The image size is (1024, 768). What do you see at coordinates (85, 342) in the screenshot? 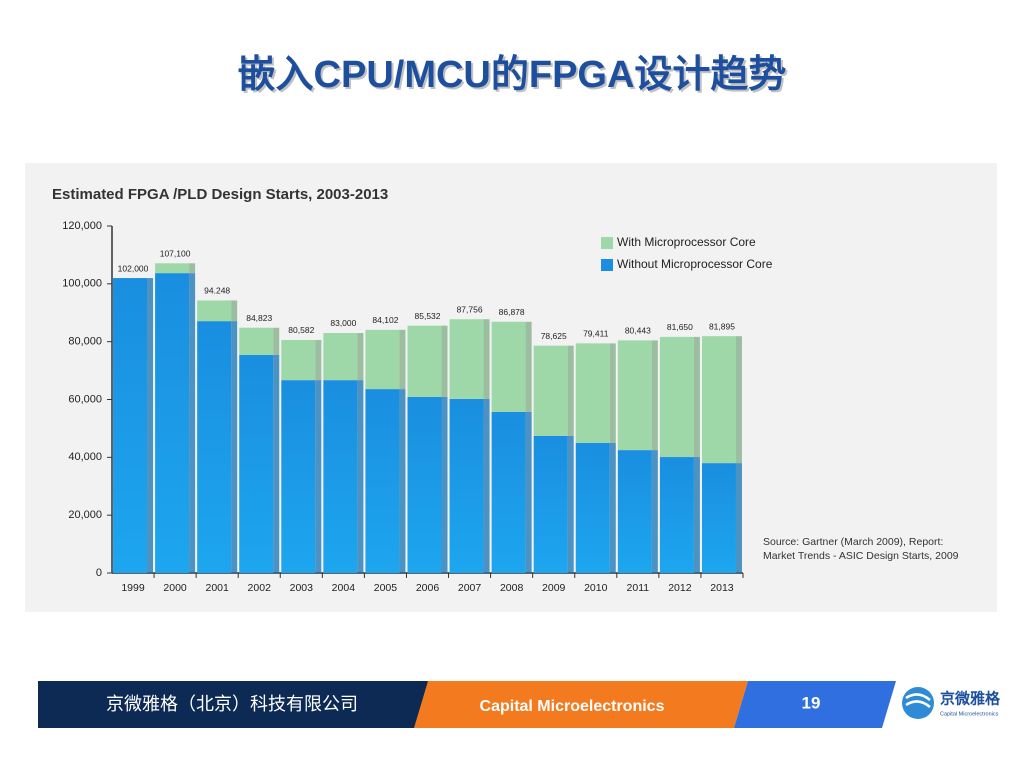
I see `y-tick-label: 80,000` at bounding box center [85, 342].